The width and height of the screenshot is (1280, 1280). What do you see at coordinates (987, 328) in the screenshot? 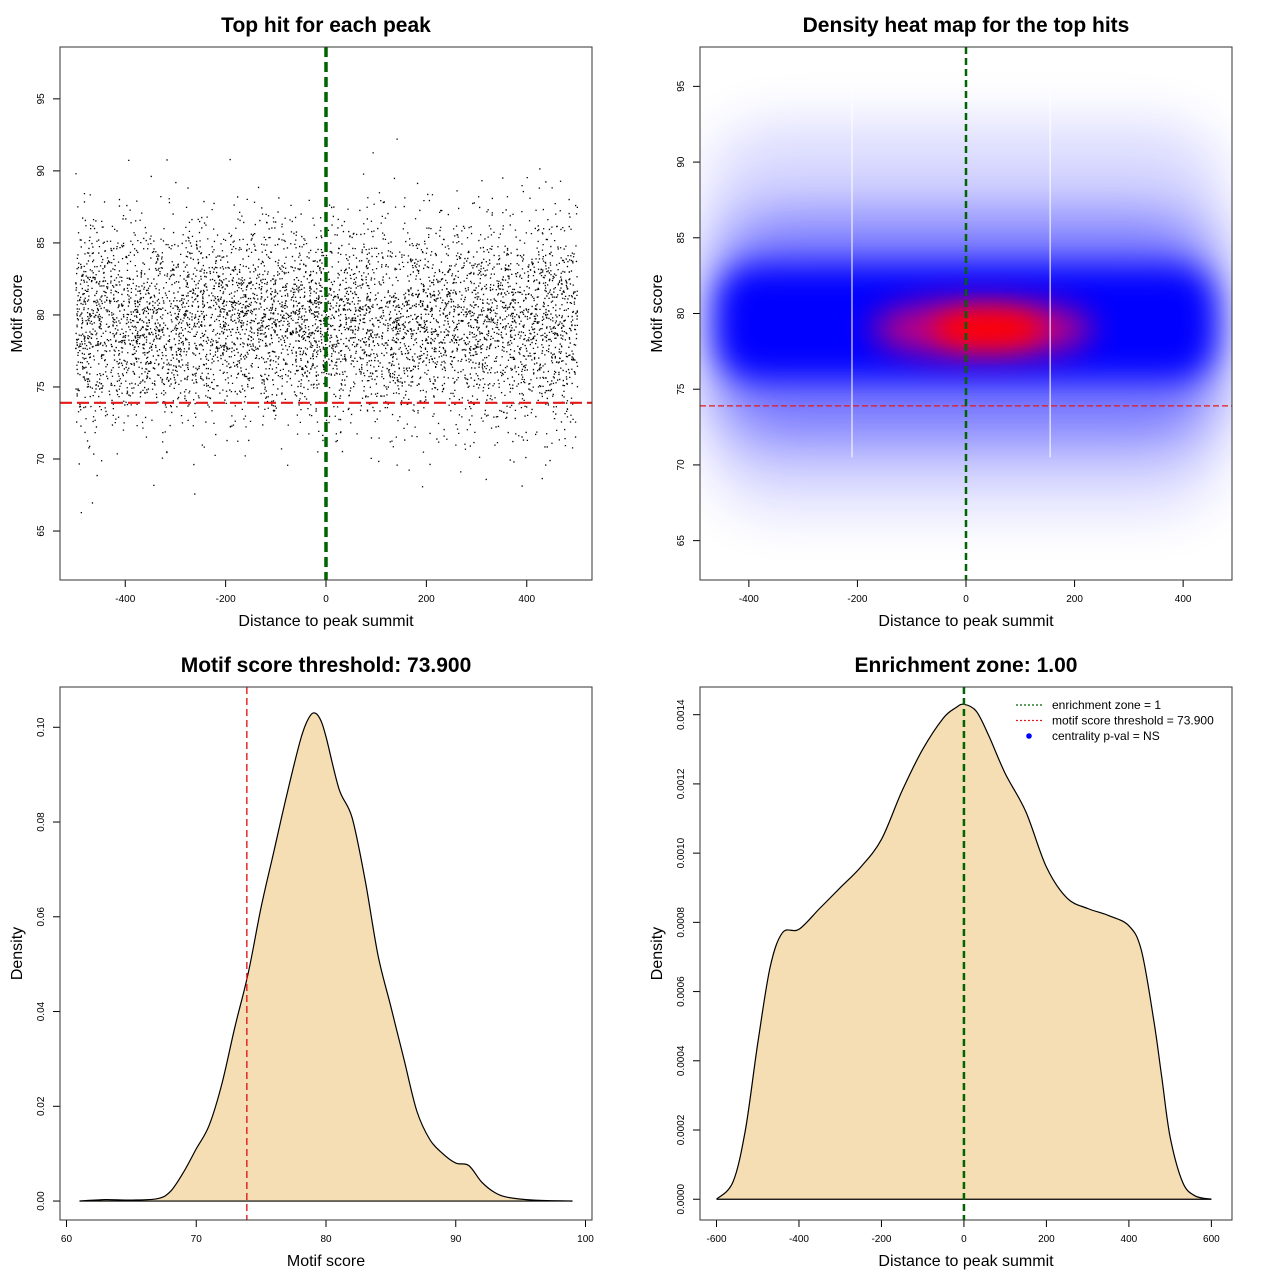
I see `density-peak` at bounding box center [987, 328].